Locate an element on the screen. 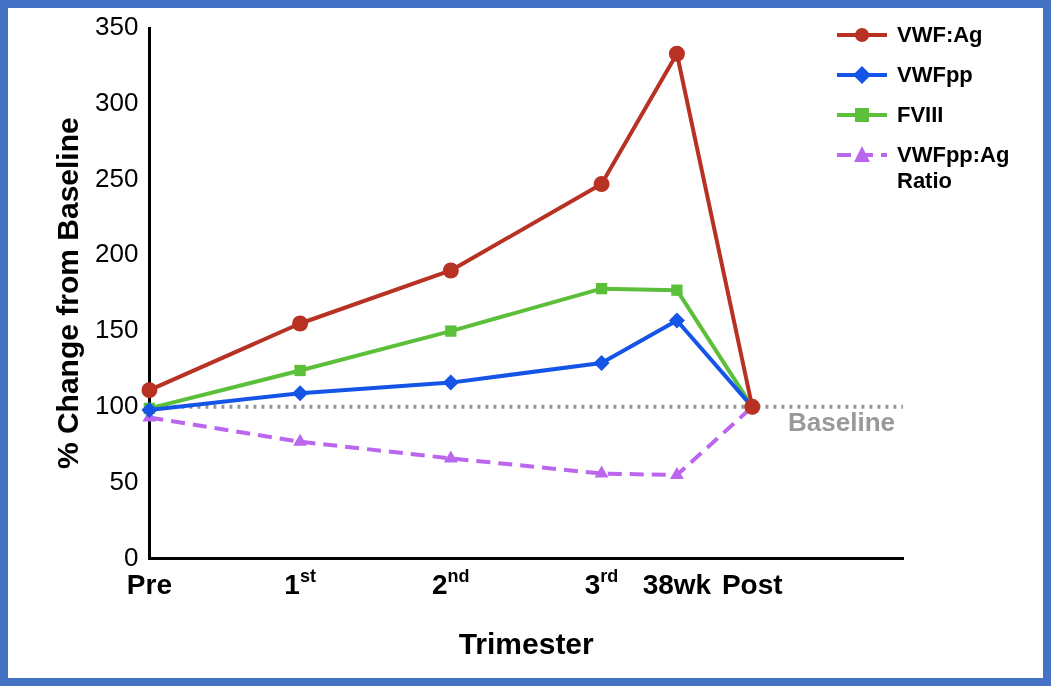 Image resolution: width=1051 pixels, height=686 pixels. y-tick-label: 300 is located at coordinates (116, 101).